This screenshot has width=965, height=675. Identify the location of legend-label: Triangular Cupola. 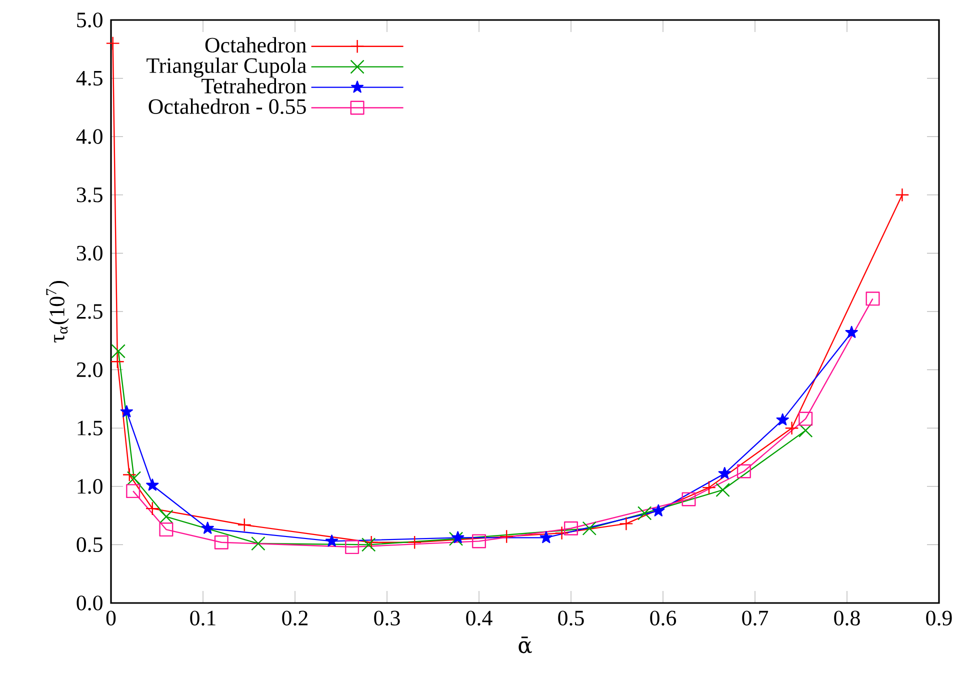
(226, 68).